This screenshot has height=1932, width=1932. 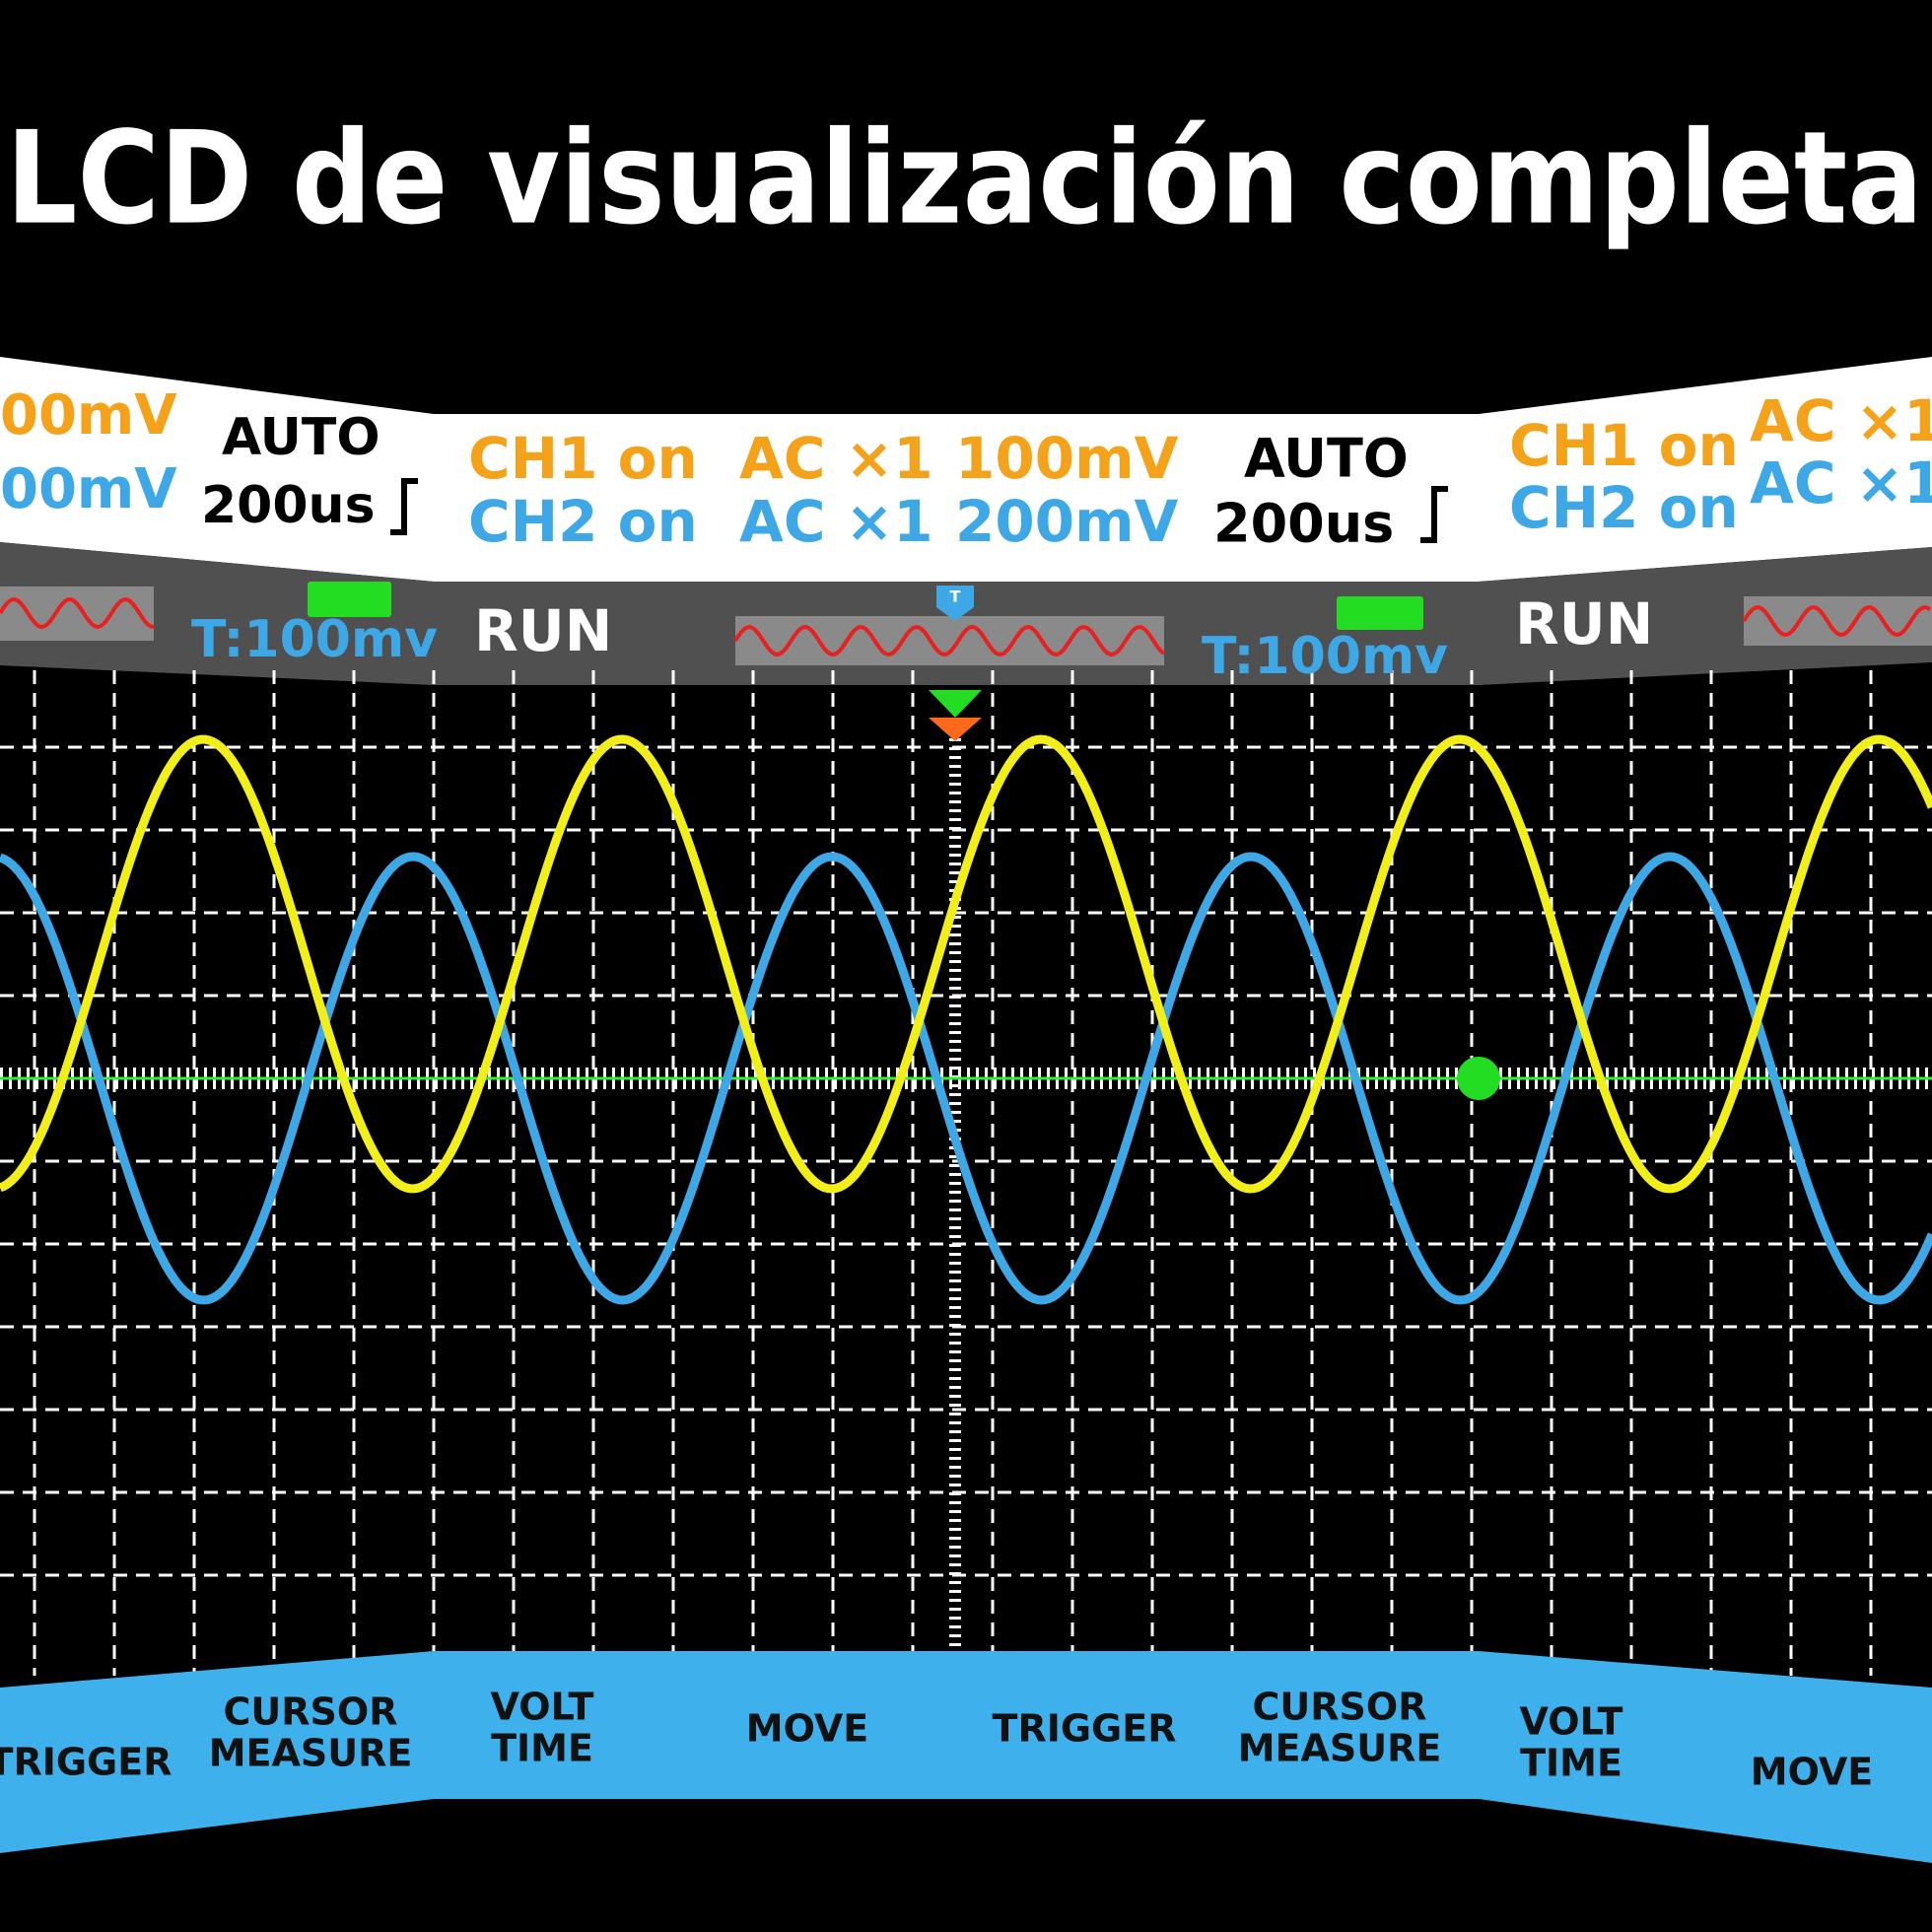 I want to click on header-band, so click(x=966, y=470).